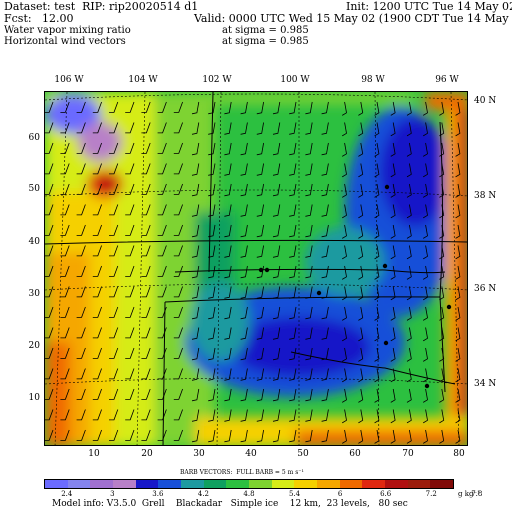  Describe the element at coordinates (485, 289) in the screenshot. I see `lat-label-36n: 36 N` at that location.